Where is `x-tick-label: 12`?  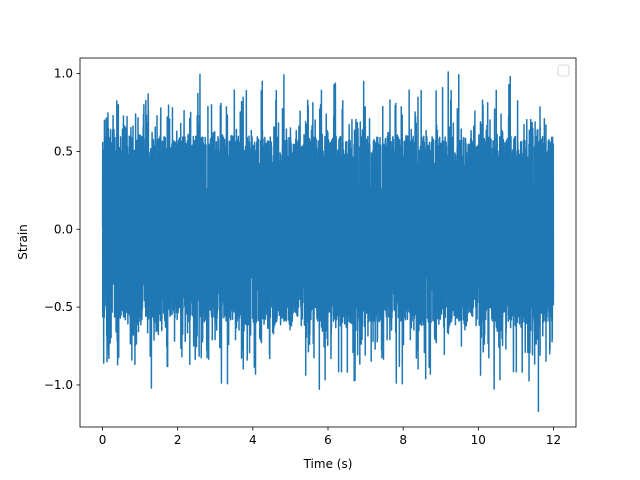 x-tick-label: 12 is located at coordinates (553, 440).